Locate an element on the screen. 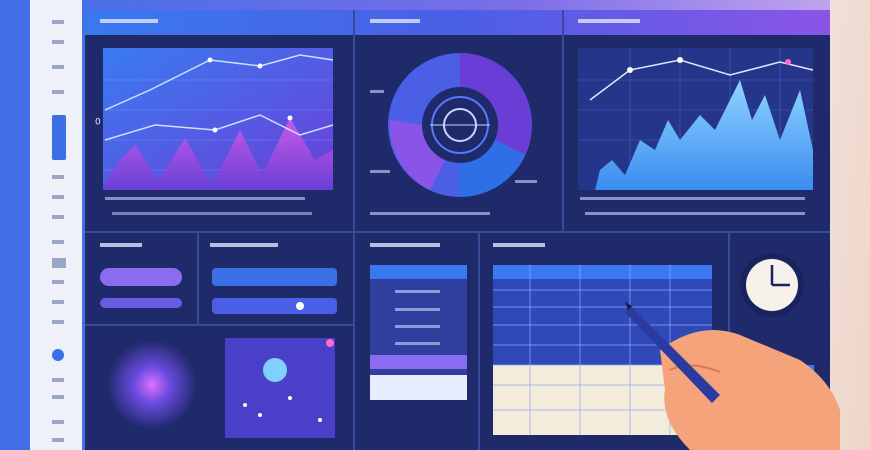 This screenshot has height=450, width=870. slider-panels is located at coordinates (218, 291).